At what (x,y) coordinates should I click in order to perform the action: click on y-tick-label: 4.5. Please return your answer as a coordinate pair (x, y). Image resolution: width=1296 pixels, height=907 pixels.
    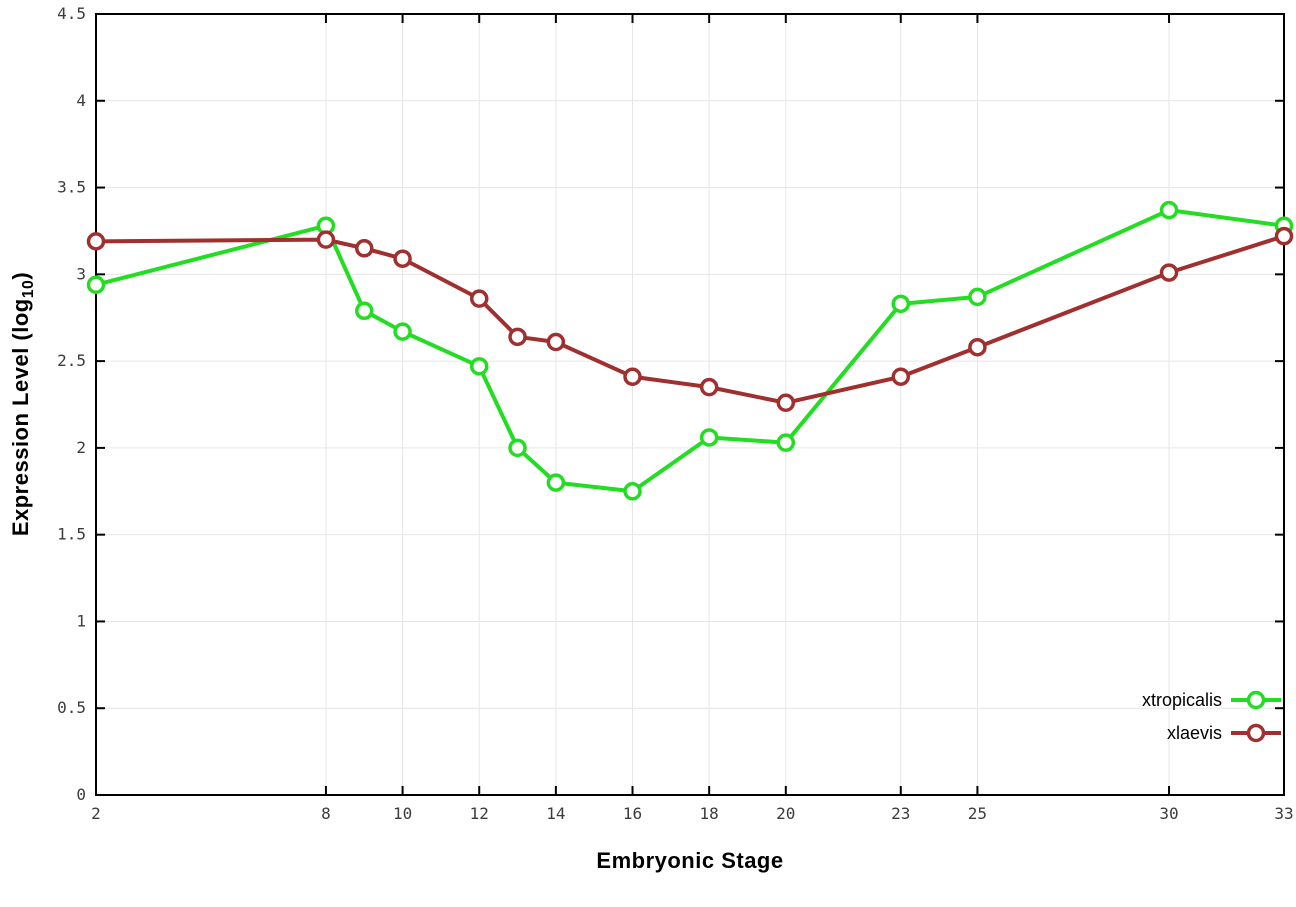
    Looking at the image, I should click on (71, 13).